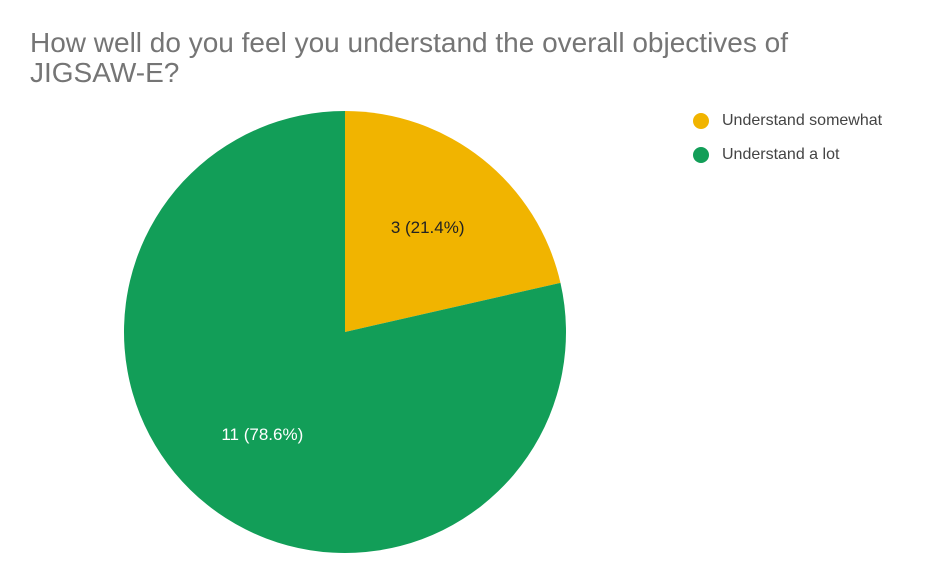  I want to click on slice-label: 3 (21.4%), so click(428, 227).